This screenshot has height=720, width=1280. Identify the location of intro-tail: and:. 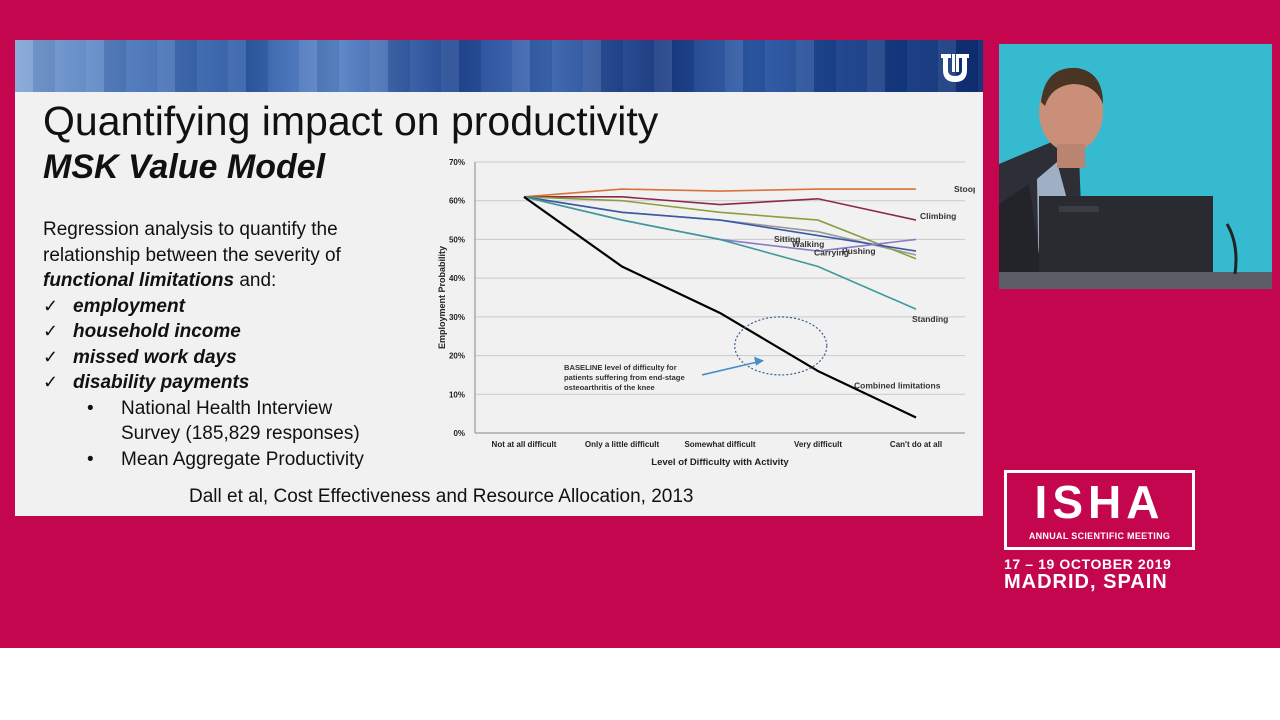
(255, 280).